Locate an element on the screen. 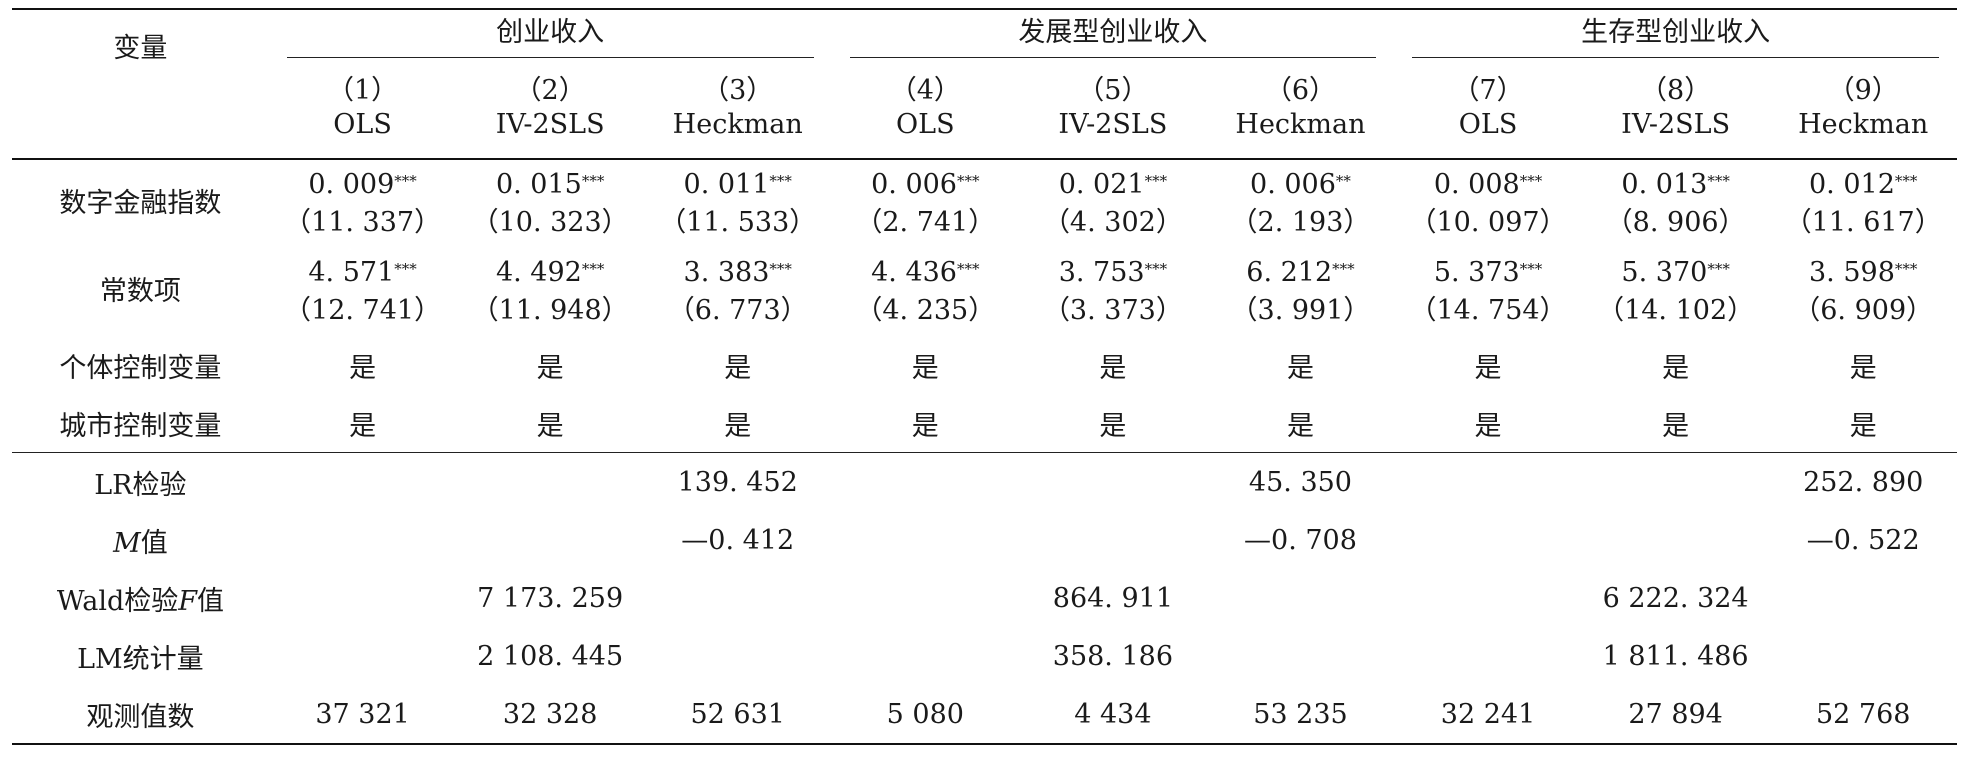  value-cell: 139. 452 is located at coordinates (737, 481).